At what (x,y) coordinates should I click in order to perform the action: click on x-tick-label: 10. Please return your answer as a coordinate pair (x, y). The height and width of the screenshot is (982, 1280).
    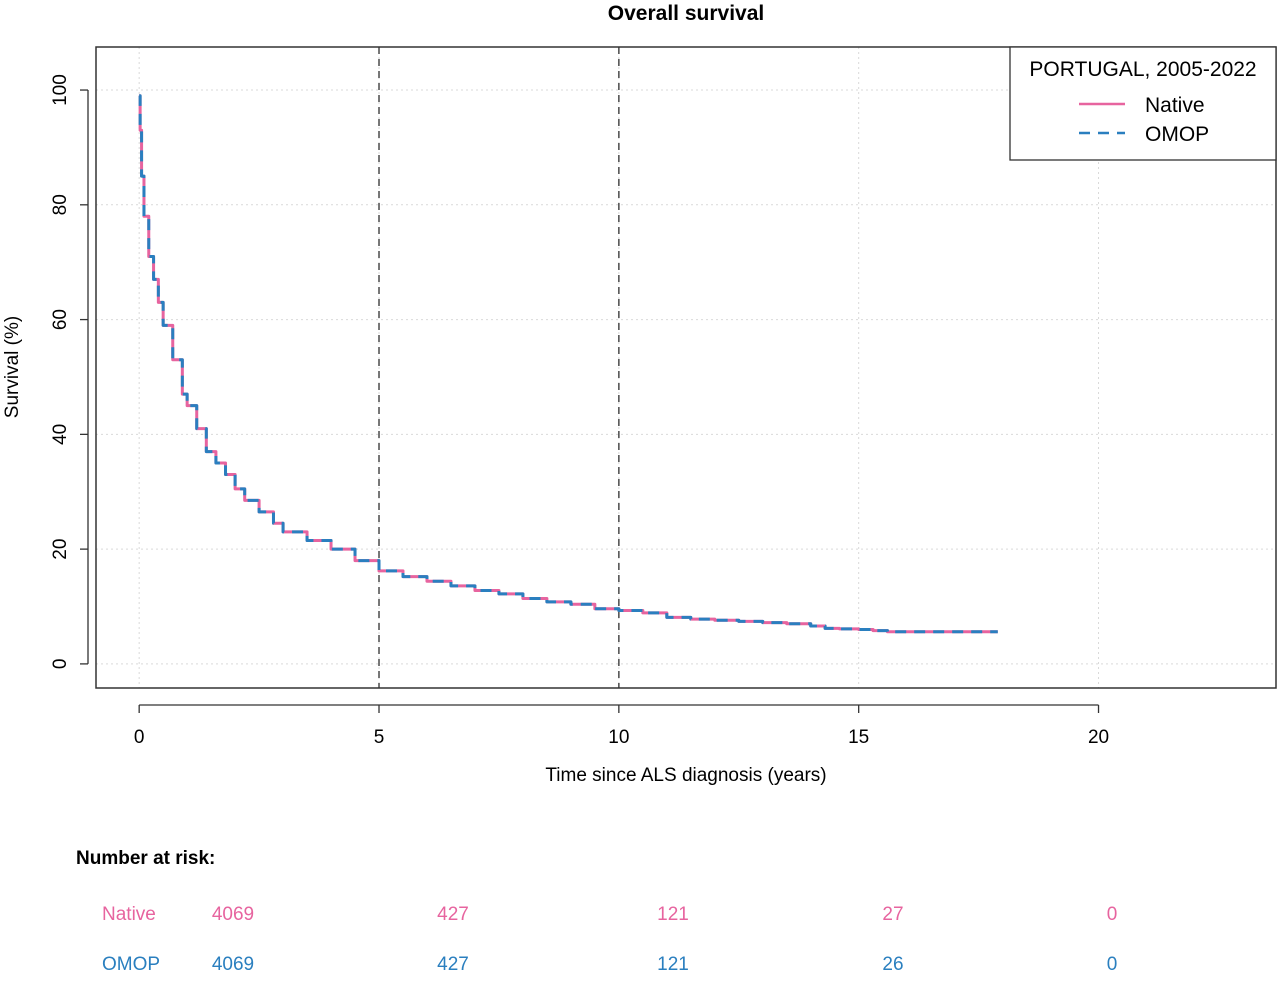
    Looking at the image, I should click on (618, 737).